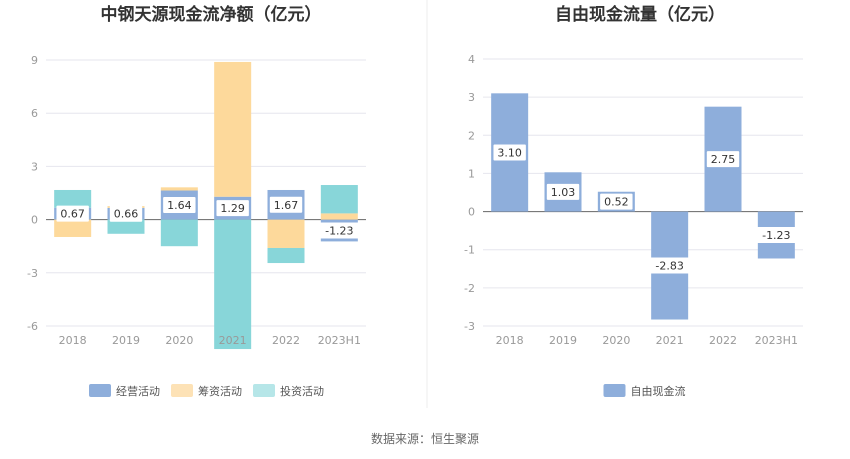 The height and width of the screenshot is (459, 850). I want to click on bar-筹资活动-2022, so click(286, 233).